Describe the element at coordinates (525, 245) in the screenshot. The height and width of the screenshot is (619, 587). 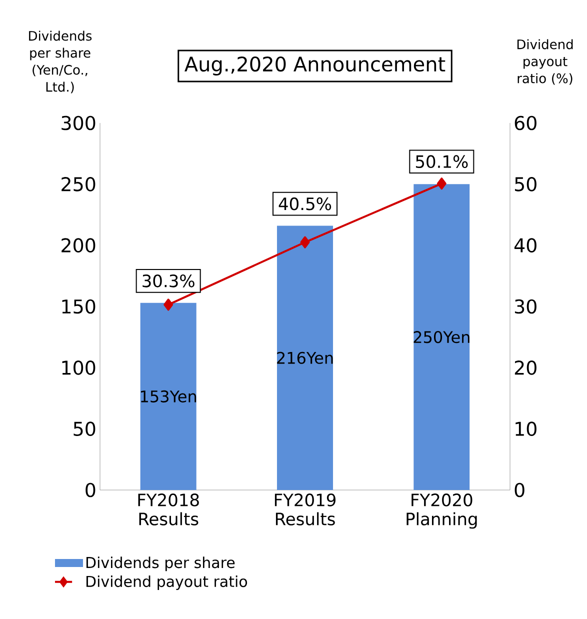
I see `y2-tick-label: 40` at that location.